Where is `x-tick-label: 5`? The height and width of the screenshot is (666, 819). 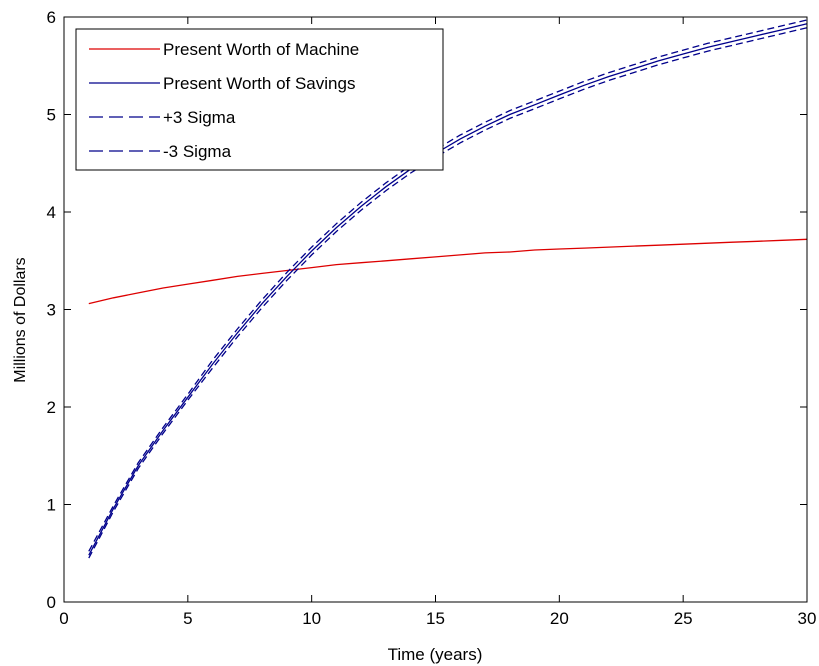 x-tick-label: 5 is located at coordinates (187, 618).